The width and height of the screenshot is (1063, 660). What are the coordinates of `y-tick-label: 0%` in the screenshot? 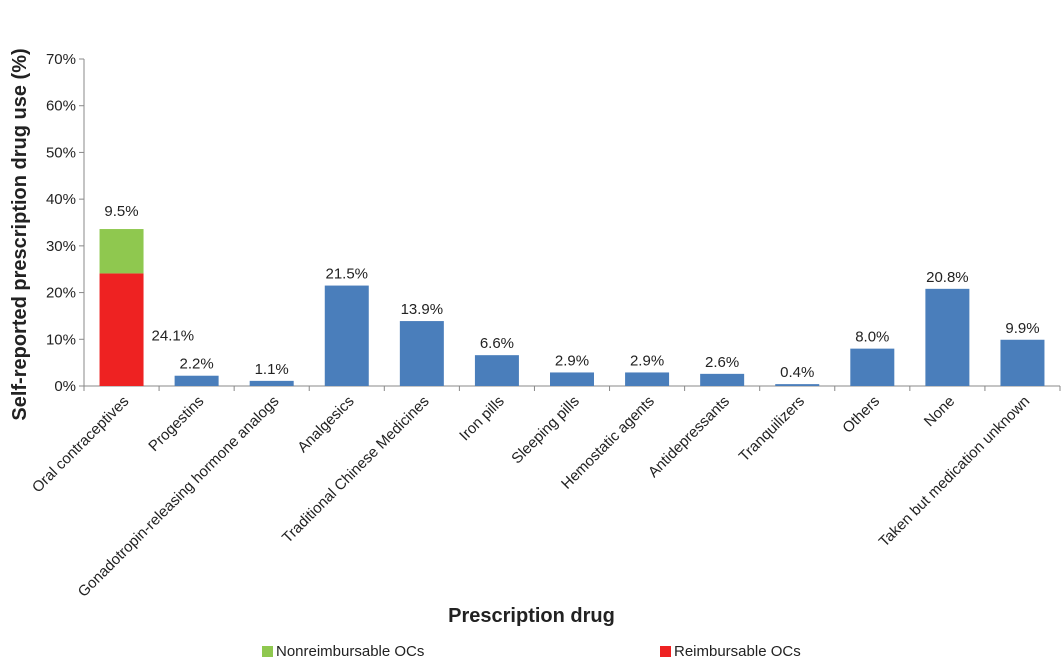 It's located at (65, 386).